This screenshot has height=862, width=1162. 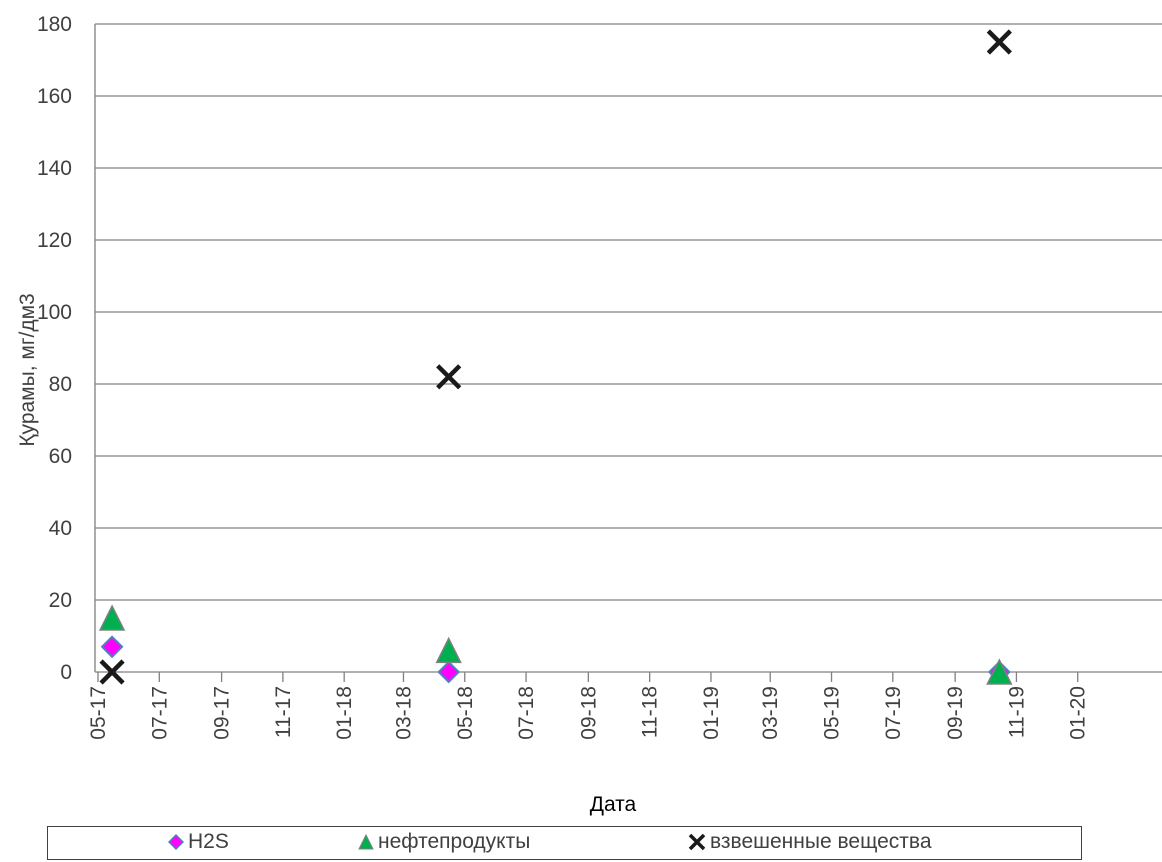 I want to click on suspended-solids-point, so click(x=999, y=42).